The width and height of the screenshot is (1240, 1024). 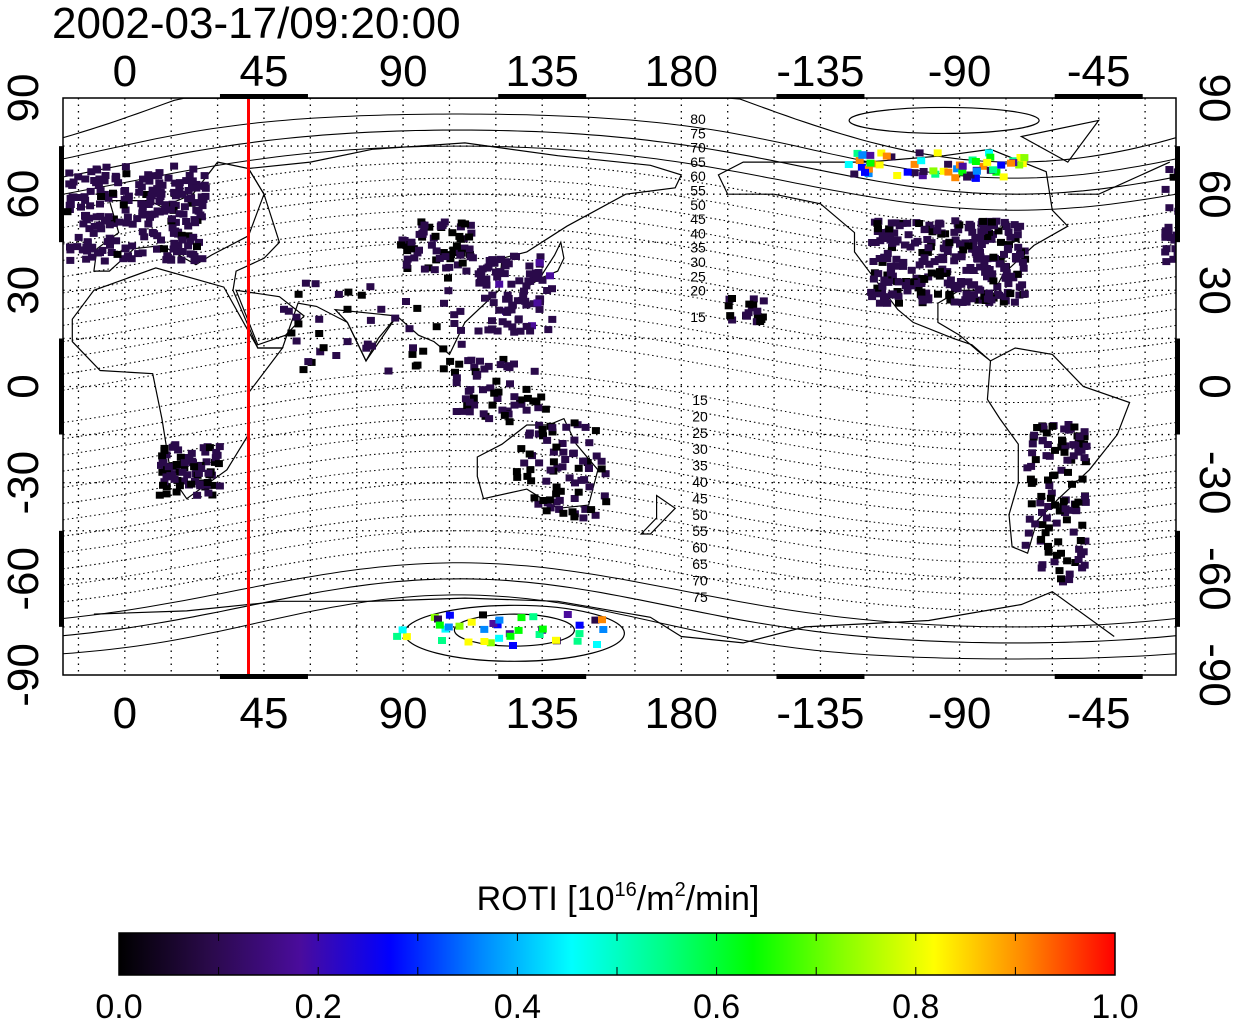 I want to click on south-contour-label: 45, so click(x=700, y=498).